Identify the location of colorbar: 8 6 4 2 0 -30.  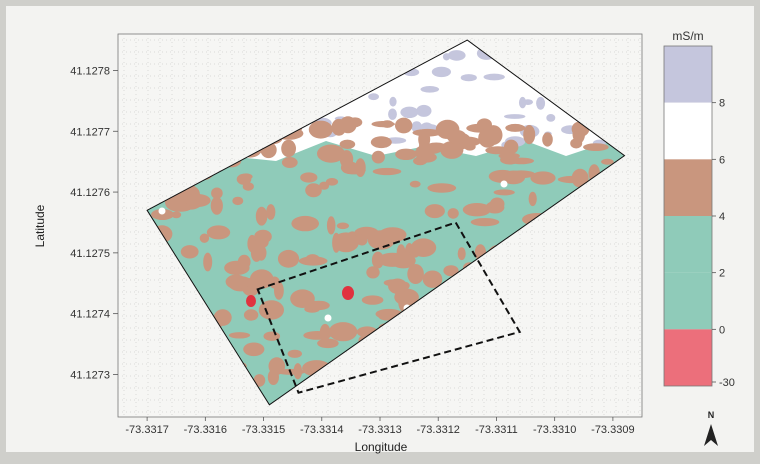
(699, 217).